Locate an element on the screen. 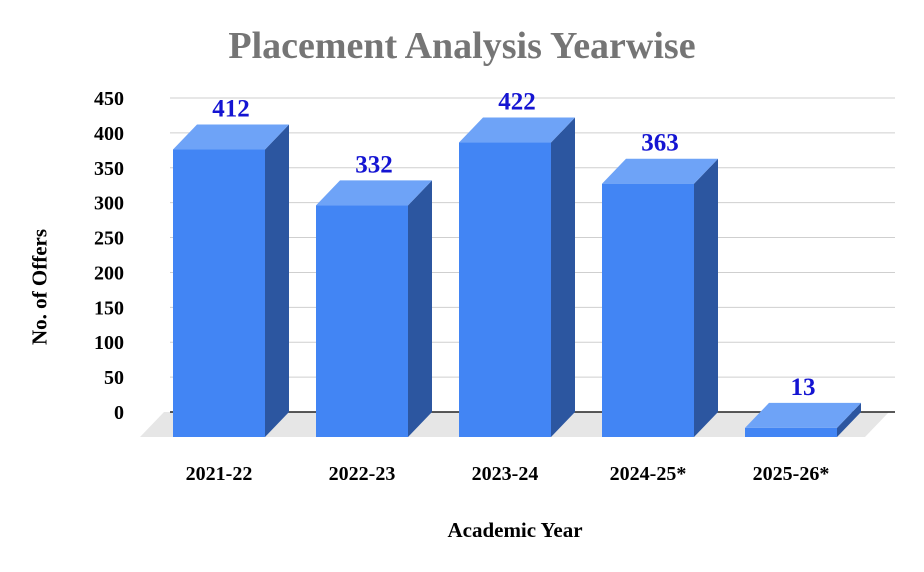 This screenshot has width=924, height=572. y-tick-label: 350 is located at coordinates (109, 169).